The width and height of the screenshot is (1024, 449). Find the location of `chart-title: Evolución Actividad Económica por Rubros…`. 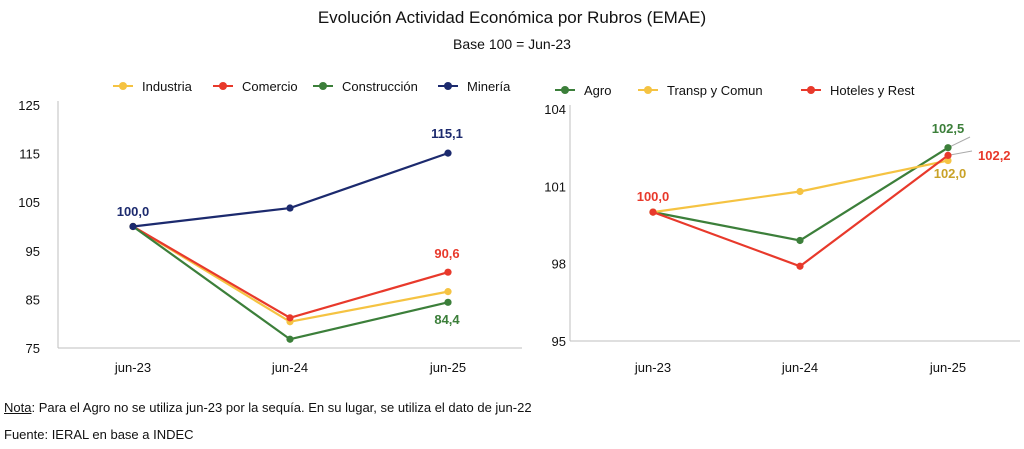

chart-title: Evolución Actividad Económica por Rubros… is located at coordinates (512, 17).